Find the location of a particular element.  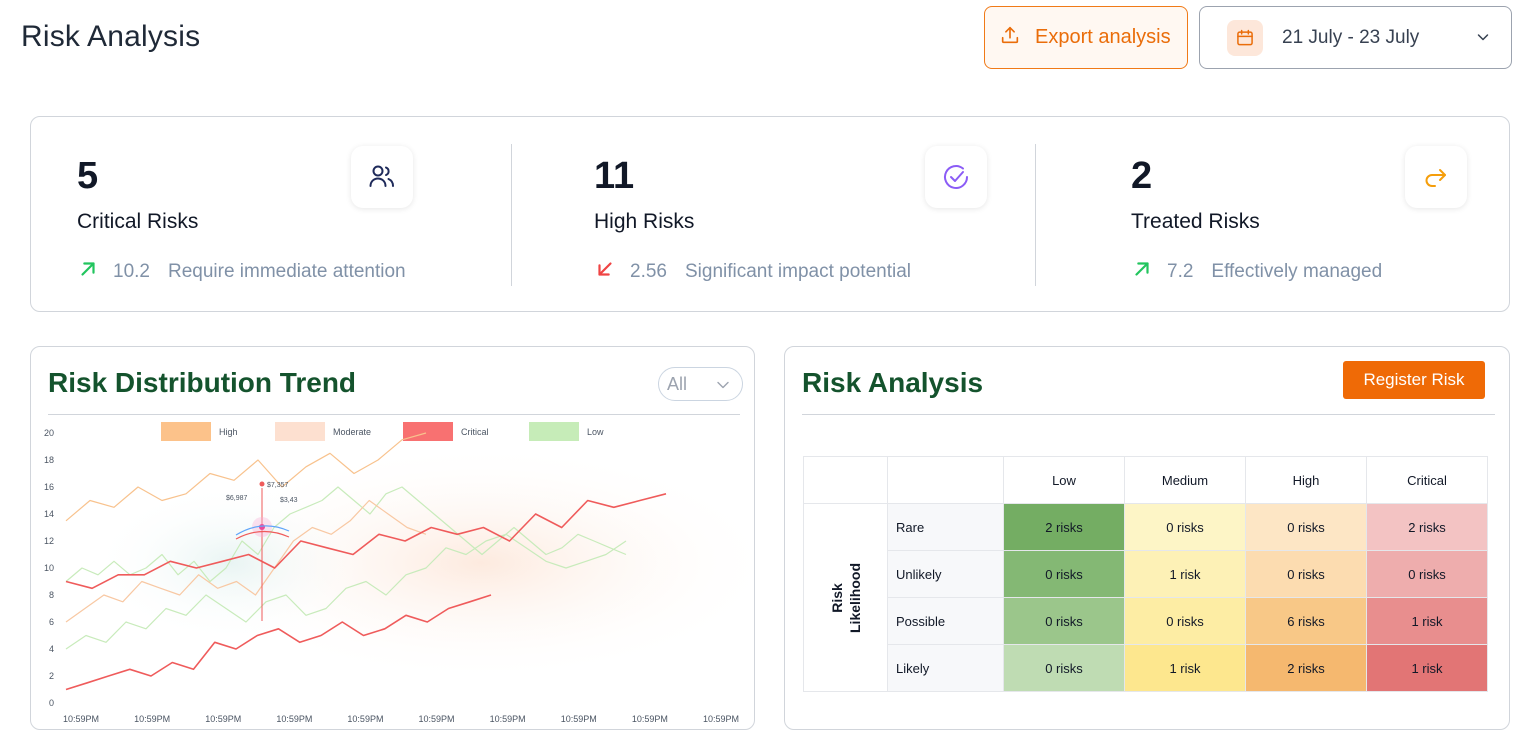

matrix-row: Possible 0 risks 0 risks 6 risks 1 risk is located at coordinates (1146, 621).